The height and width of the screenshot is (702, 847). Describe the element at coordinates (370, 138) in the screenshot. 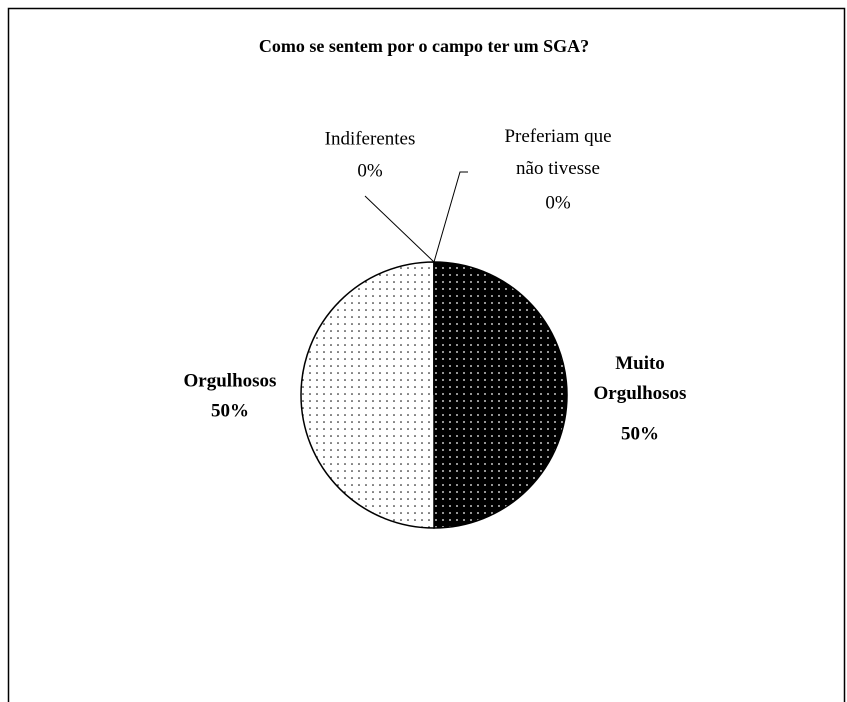

I see `slice-label: Indiferentes` at that location.